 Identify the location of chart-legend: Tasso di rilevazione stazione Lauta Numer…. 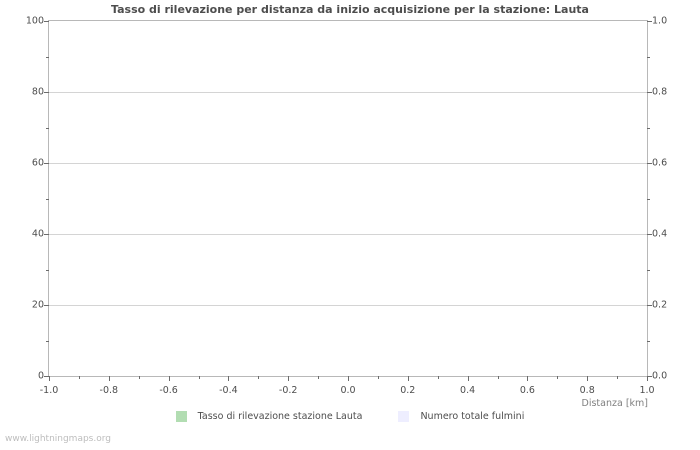
(350, 416).